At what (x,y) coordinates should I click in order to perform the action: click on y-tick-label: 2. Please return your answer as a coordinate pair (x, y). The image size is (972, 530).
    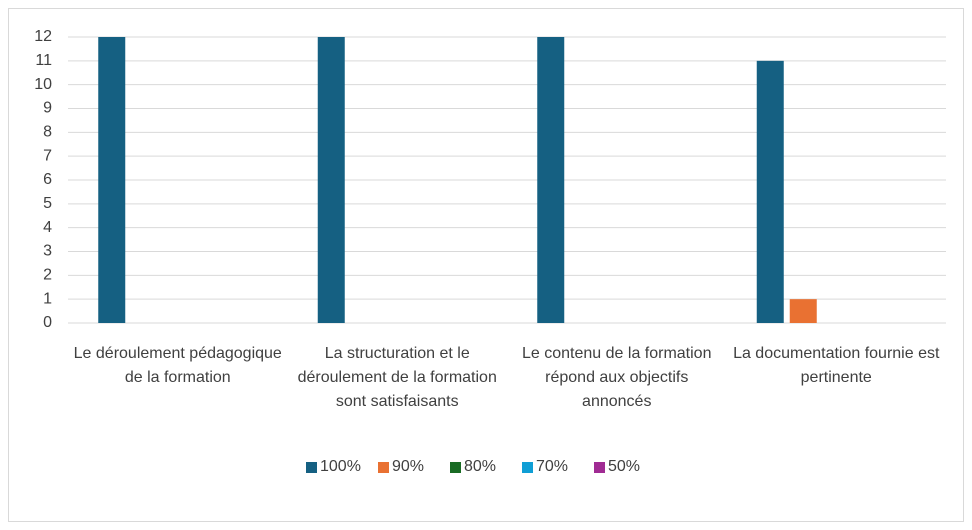
    Looking at the image, I should click on (47, 275).